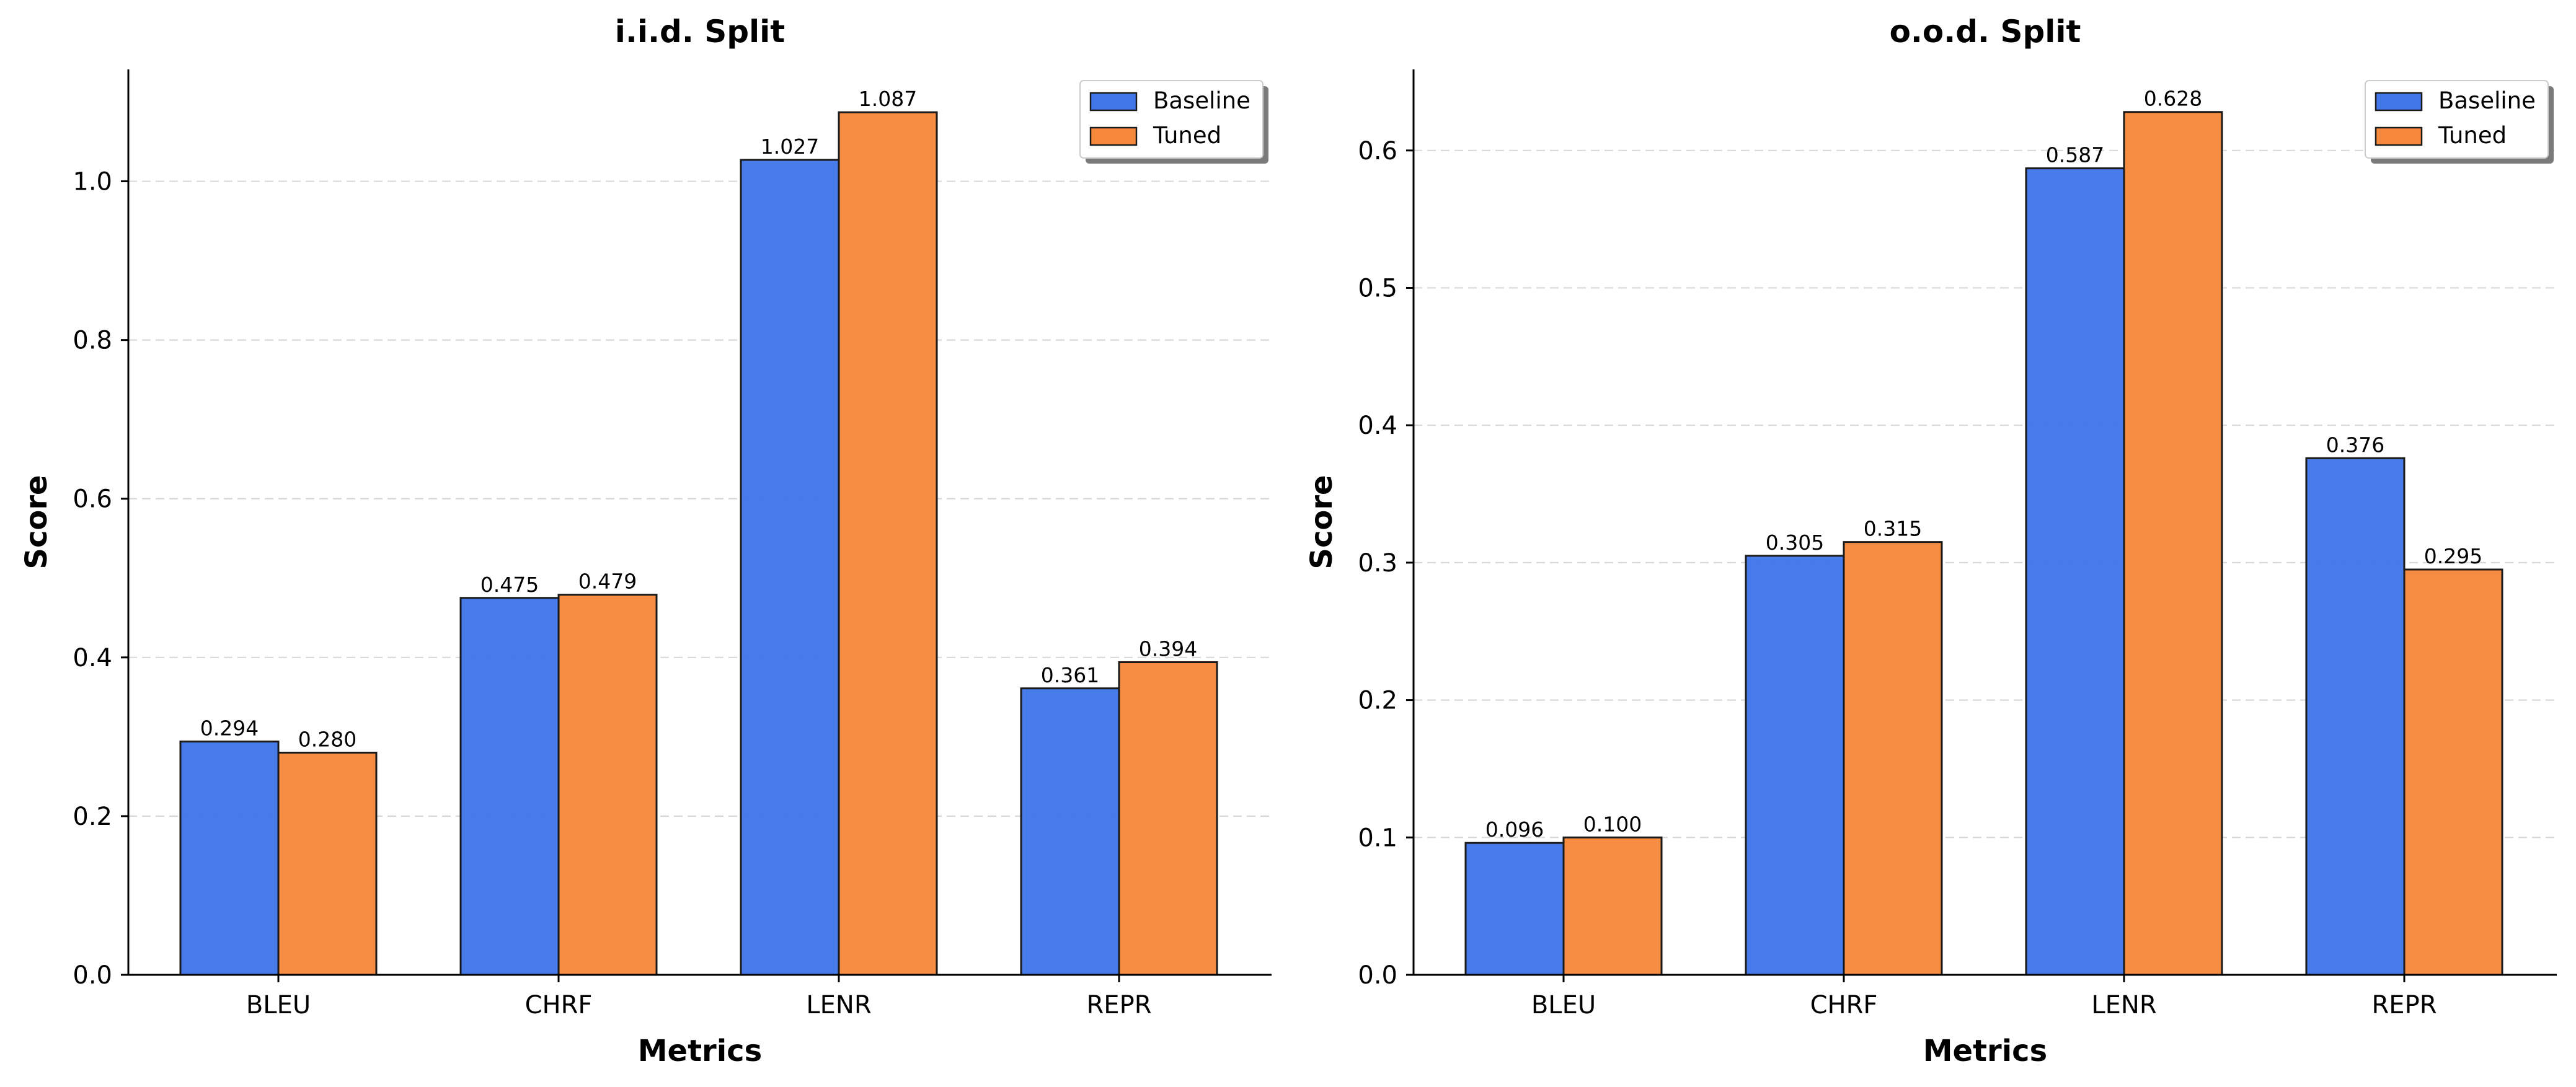 This screenshot has width=2576, height=1087. Describe the element at coordinates (2173, 99) in the screenshot. I see `bar-value-label: 0.628` at that location.